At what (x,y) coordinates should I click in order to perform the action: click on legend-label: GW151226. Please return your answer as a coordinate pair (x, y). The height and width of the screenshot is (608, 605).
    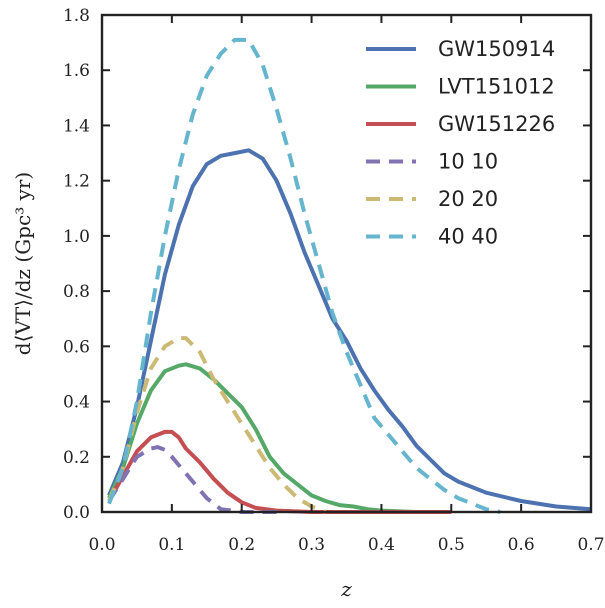
    Looking at the image, I should click on (496, 124).